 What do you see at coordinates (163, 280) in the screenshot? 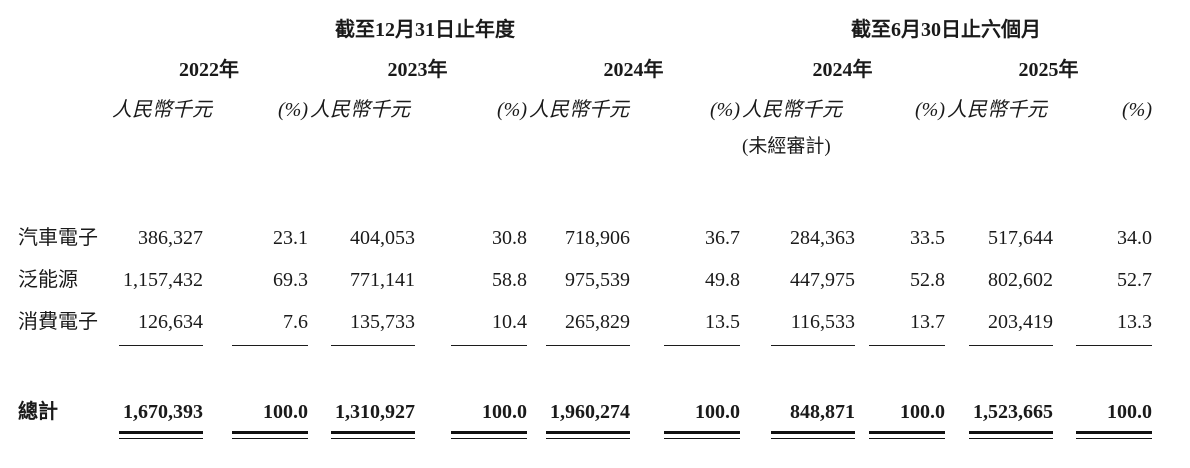
I see `amount-cell: 1,157,432` at bounding box center [163, 280].